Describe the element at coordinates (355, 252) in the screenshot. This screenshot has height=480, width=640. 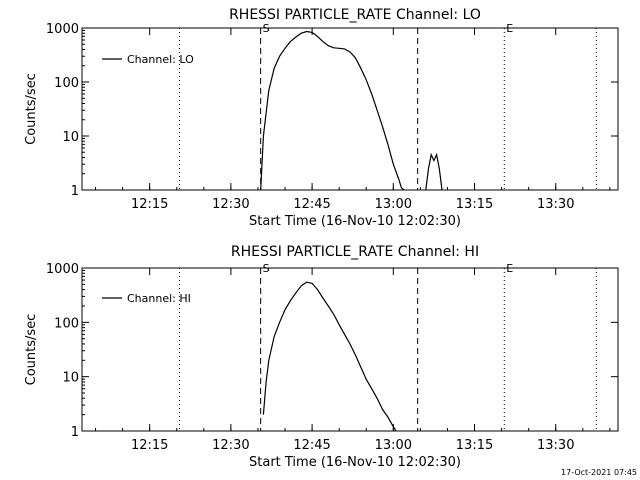
I see `chart-title: RHESSI PARTICLE_RATE Channel: HI` at that location.